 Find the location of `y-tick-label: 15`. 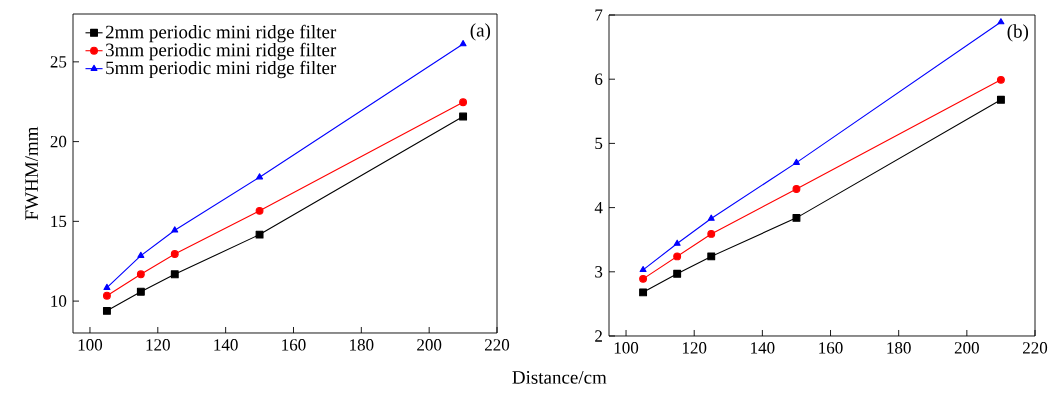

y-tick-label: 15 is located at coordinates (59, 221).